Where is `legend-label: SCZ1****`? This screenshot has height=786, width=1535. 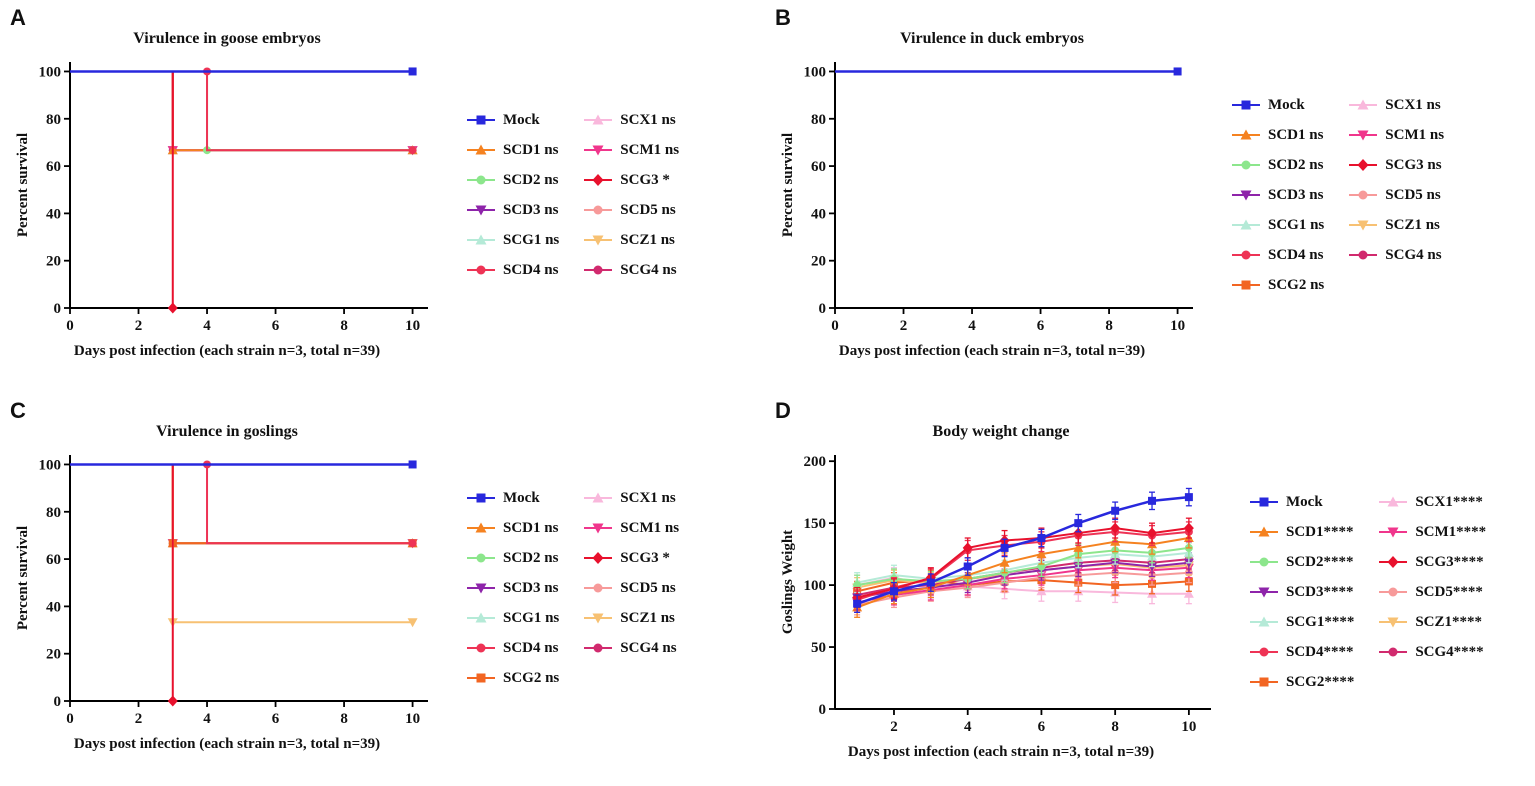 legend-label: SCZ1**** is located at coordinates (1449, 621).